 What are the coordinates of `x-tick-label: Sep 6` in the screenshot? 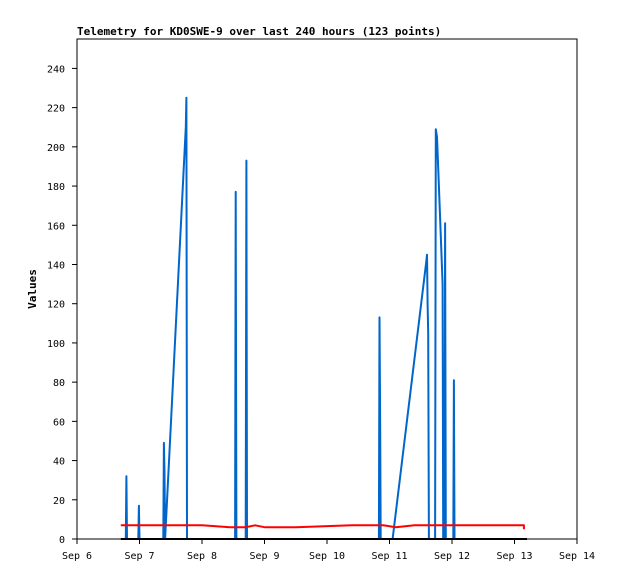 It's located at (77, 556).